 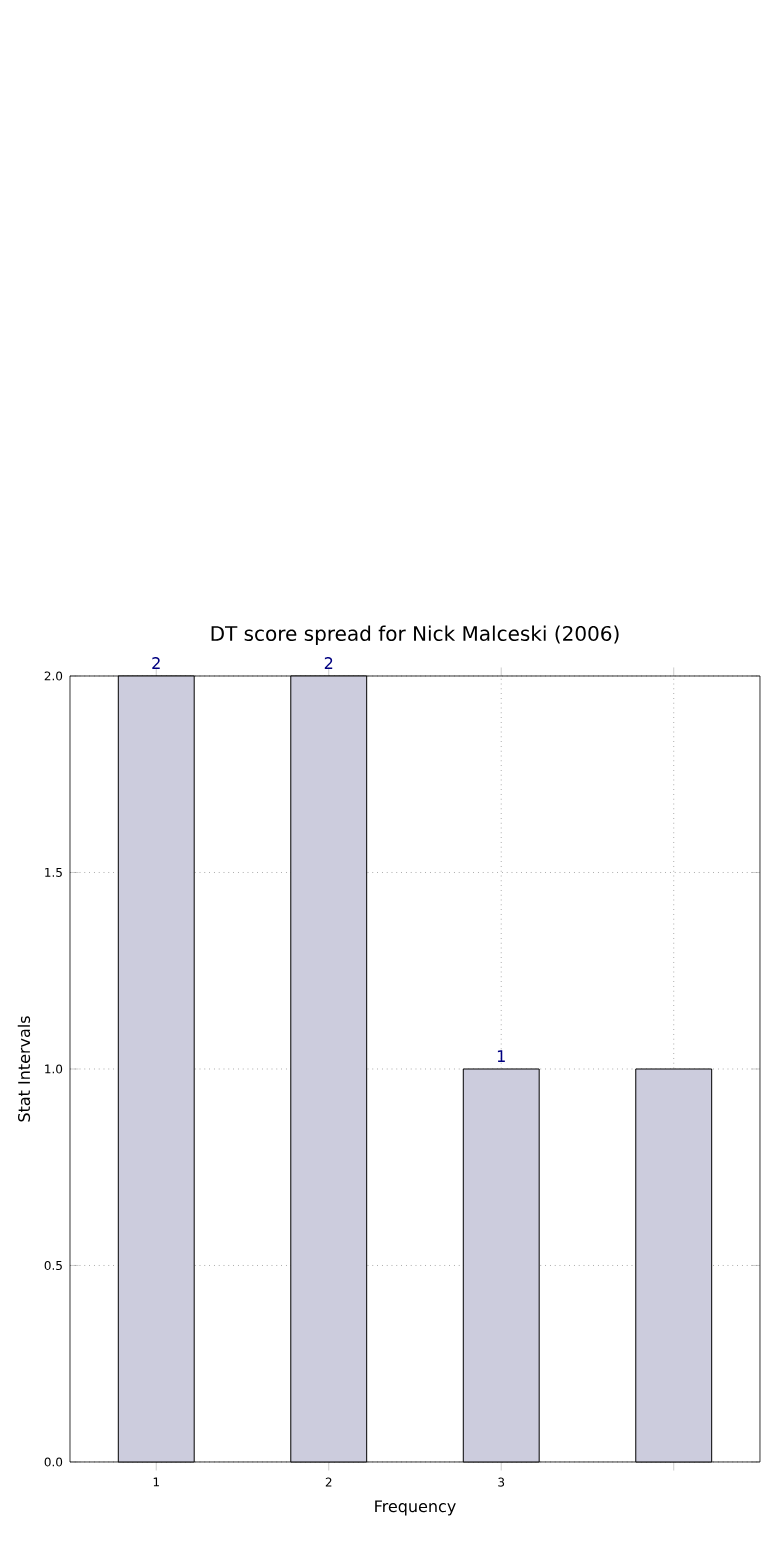 What do you see at coordinates (24, 1069) in the screenshot?
I see `y-axis-title: Stat Intervals` at bounding box center [24, 1069].